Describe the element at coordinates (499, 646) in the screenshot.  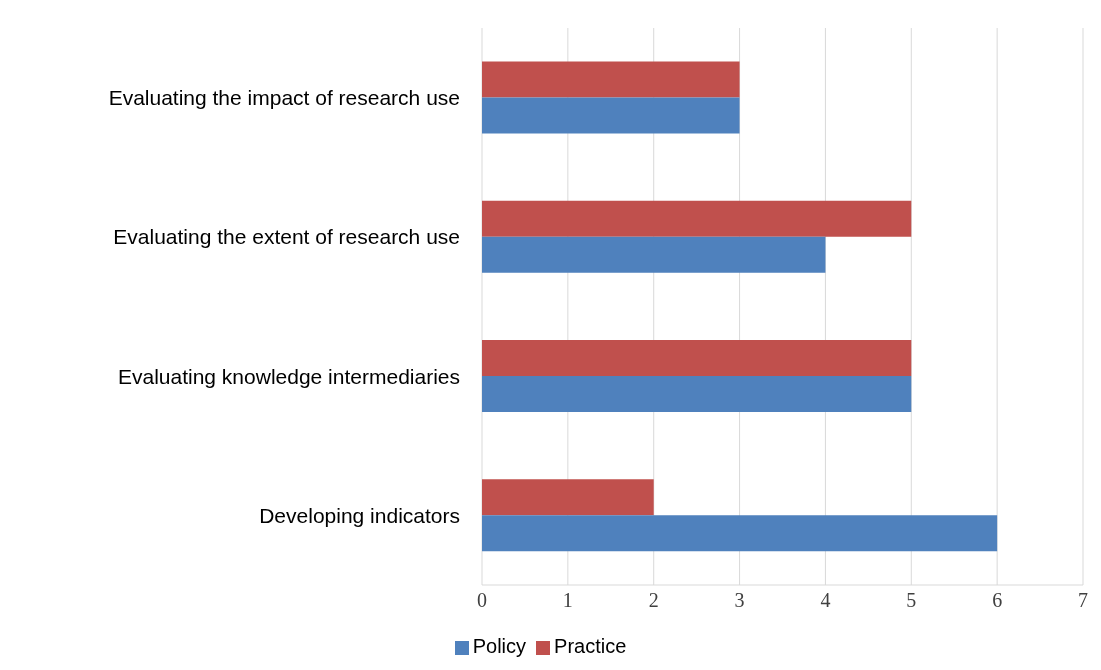
I see `legend-label: Policy` at that location.